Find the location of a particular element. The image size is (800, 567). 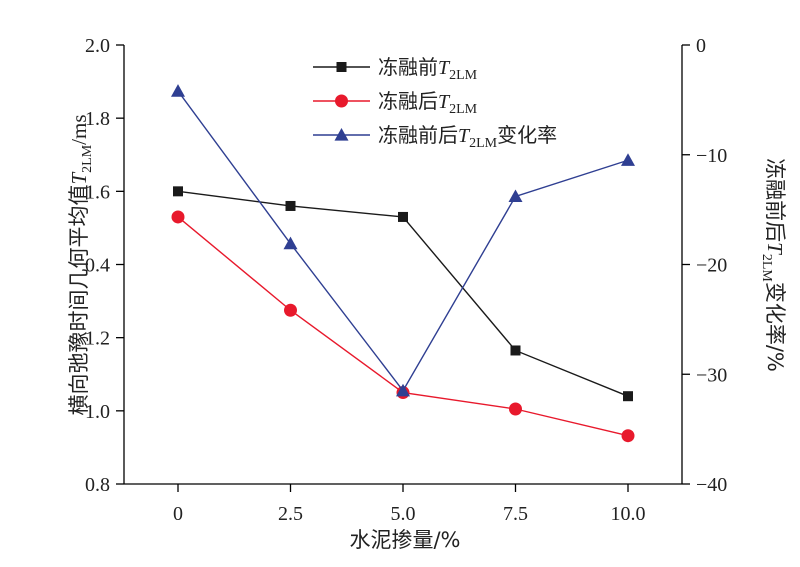

x-axis: 0 2.5 5.0 7.5 10.0 is located at coordinates (409, 504).